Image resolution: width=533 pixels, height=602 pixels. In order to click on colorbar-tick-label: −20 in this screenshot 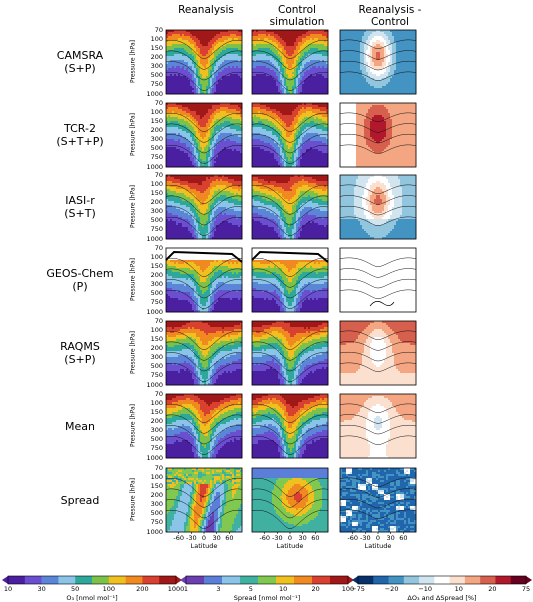, I will do `click(392, 589)`.